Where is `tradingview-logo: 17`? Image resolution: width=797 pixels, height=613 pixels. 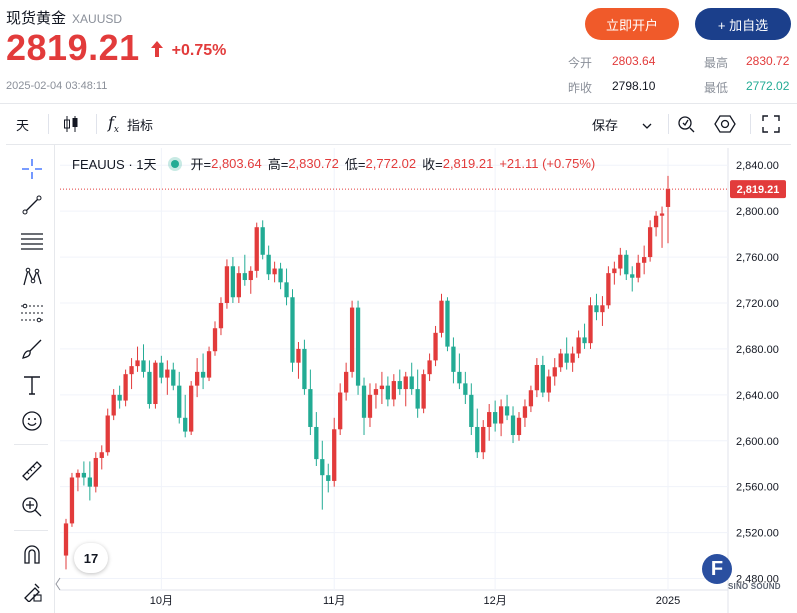 tradingview-logo: 17 is located at coordinates (91, 558).